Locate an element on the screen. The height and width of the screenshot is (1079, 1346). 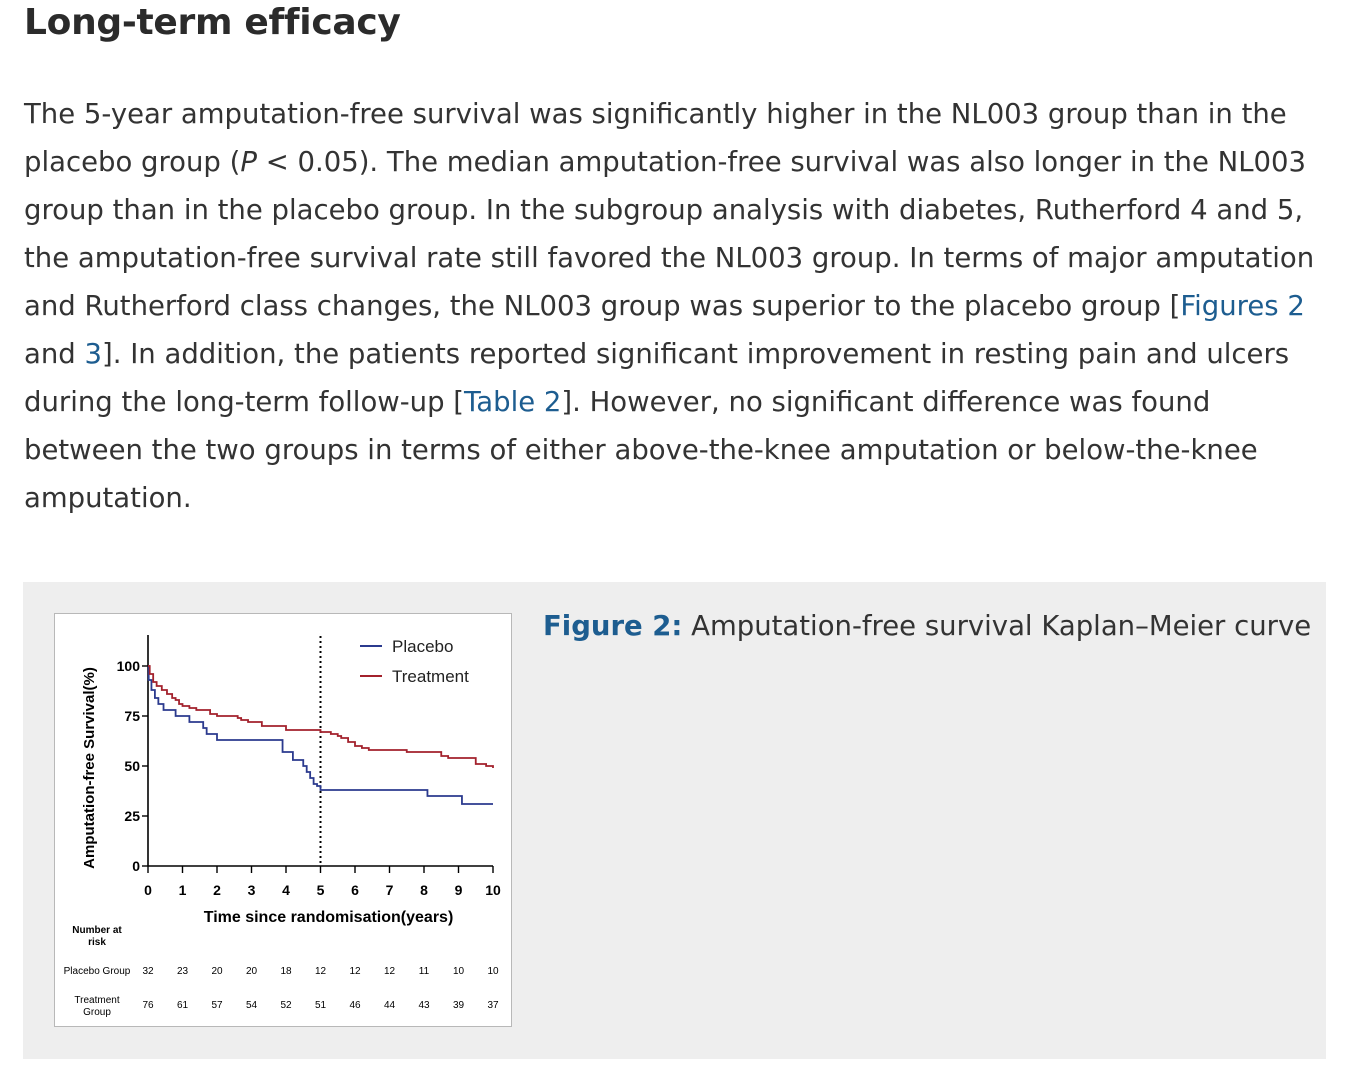
x-tick-label: 9 is located at coordinates (459, 890).